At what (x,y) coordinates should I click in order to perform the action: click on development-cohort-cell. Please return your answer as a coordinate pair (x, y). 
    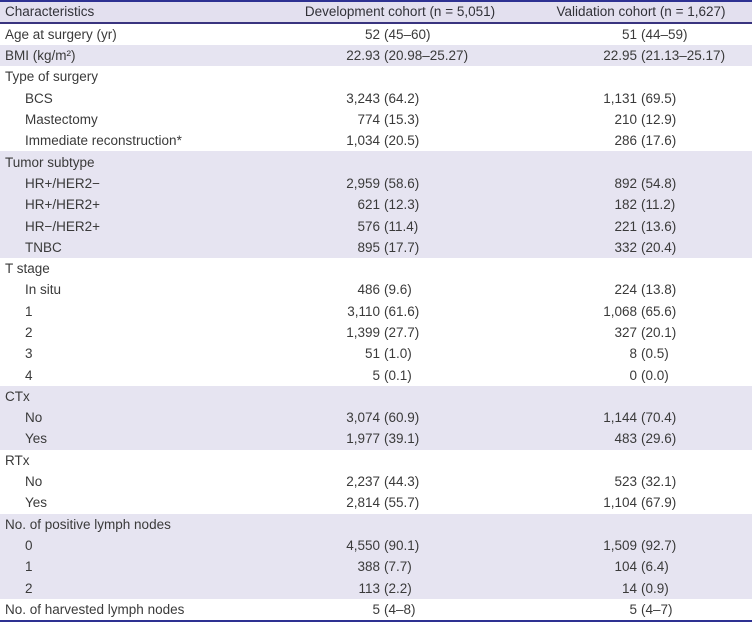
    Looking at the image, I should click on (400, 268).